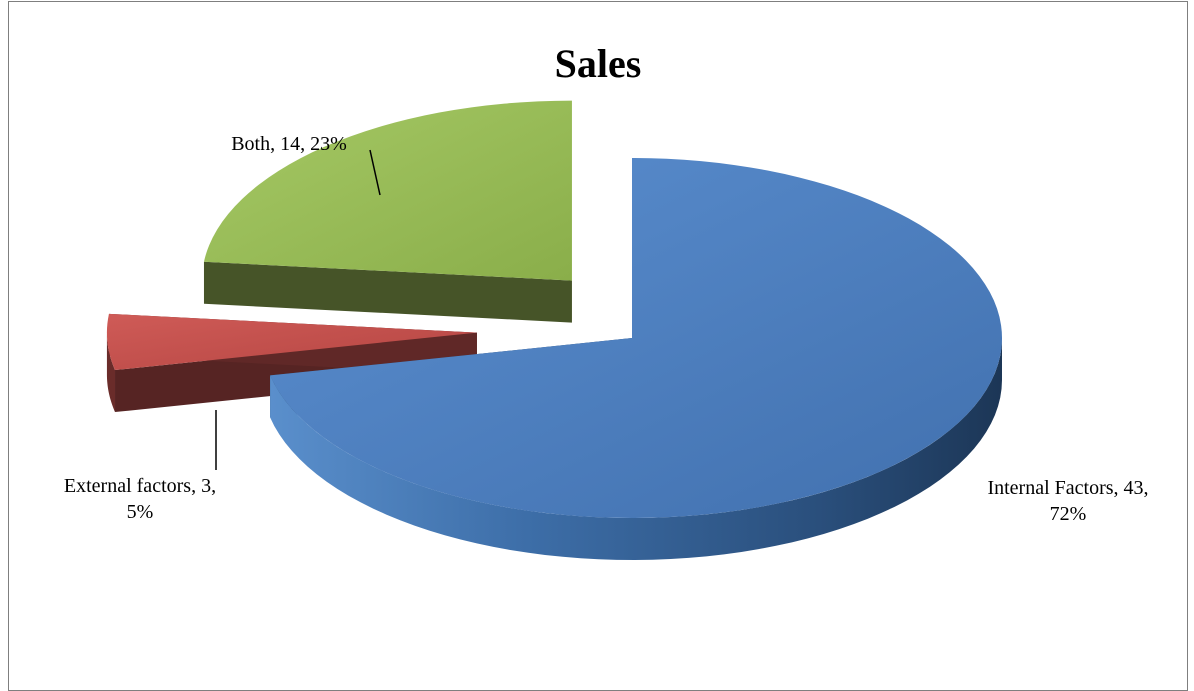 The image size is (1194, 691). What do you see at coordinates (291, 363) in the screenshot?
I see `slice-external-factors` at bounding box center [291, 363].